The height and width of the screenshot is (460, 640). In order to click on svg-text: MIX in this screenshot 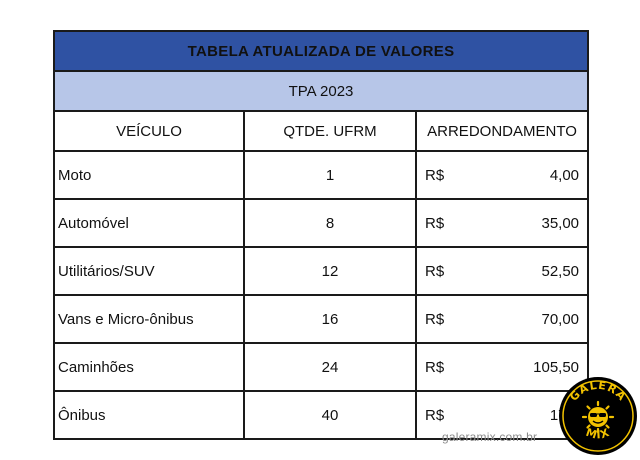, I will do `click(598, 434)`.